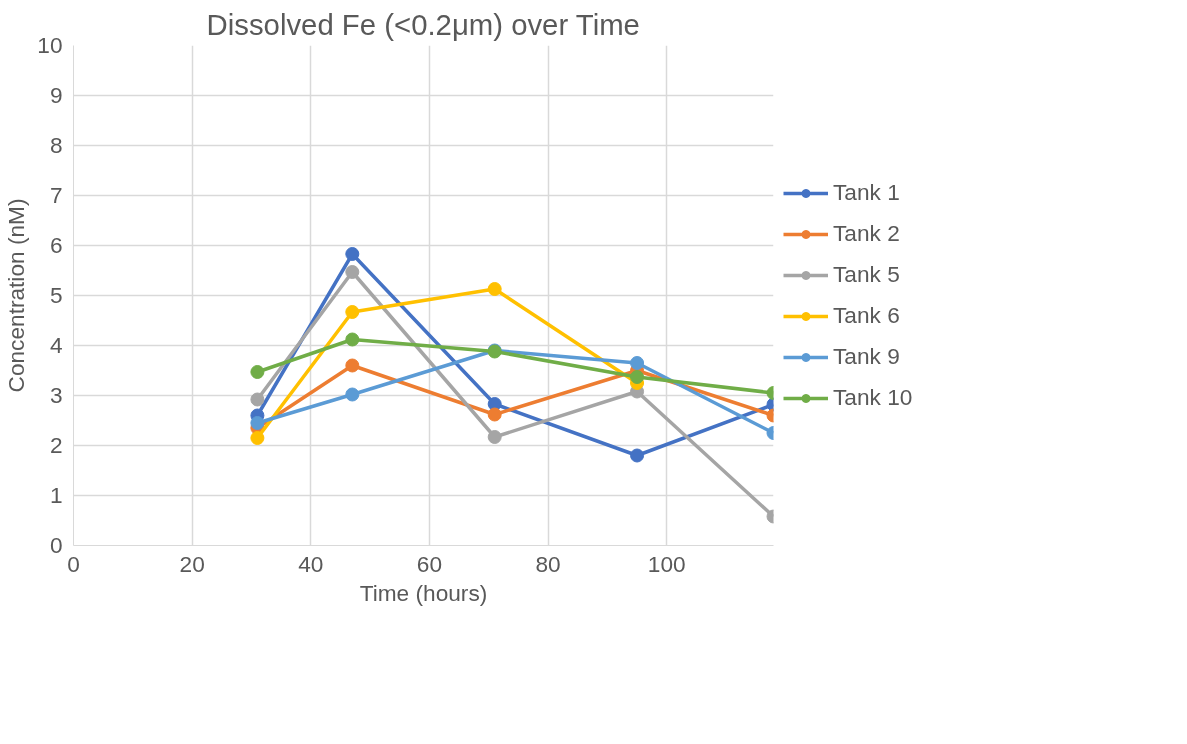  I want to click on x-tick-label: 40, so click(311, 563).